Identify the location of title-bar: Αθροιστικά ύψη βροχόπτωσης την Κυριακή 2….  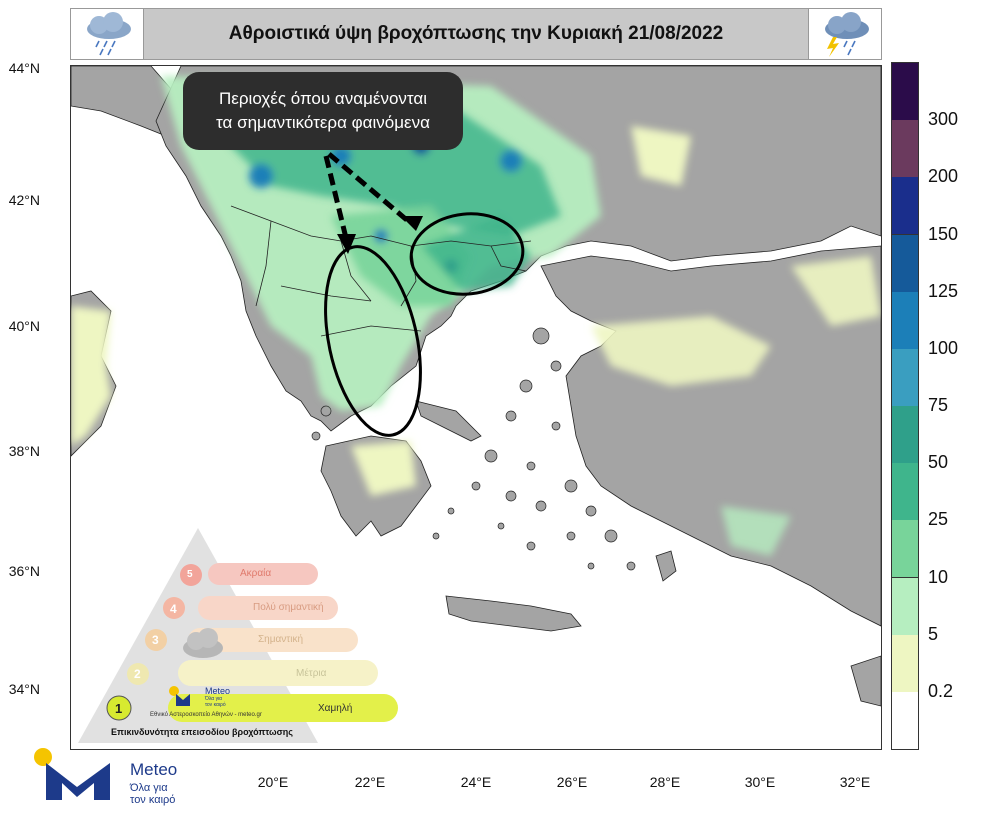
(476, 34).